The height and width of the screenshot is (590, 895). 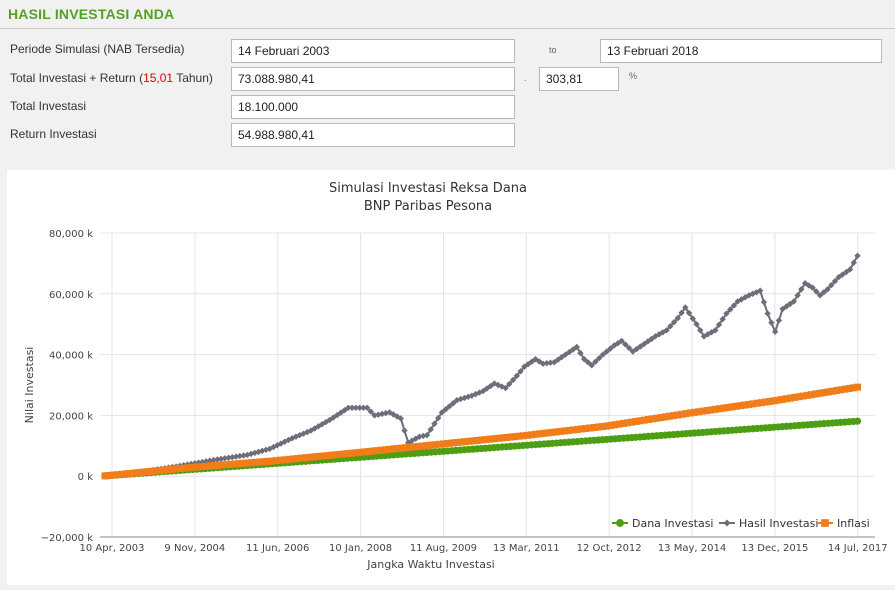 What do you see at coordinates (692, 548) in the screenshot?
I see `x-tick-label: 13 May, 2014` at bounding box center [692, 548].